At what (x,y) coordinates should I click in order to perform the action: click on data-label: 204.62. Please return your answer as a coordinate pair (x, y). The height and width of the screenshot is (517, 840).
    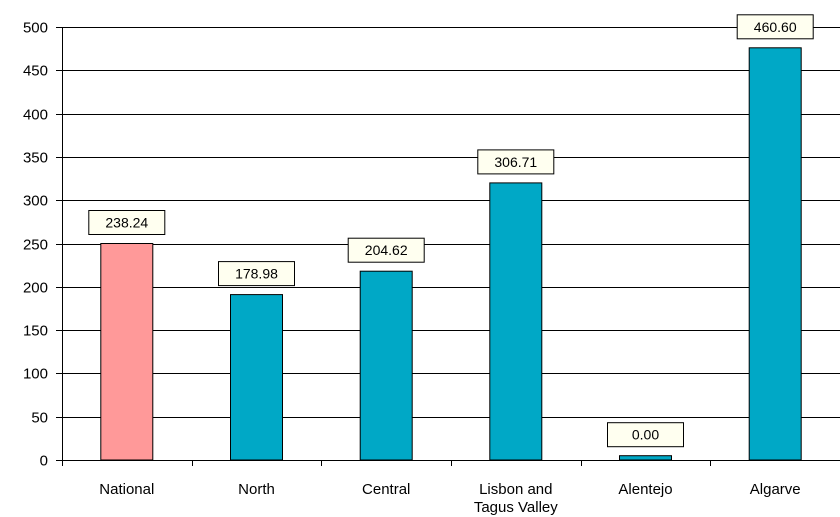
    Looking at the image, I should click on (386, 250).